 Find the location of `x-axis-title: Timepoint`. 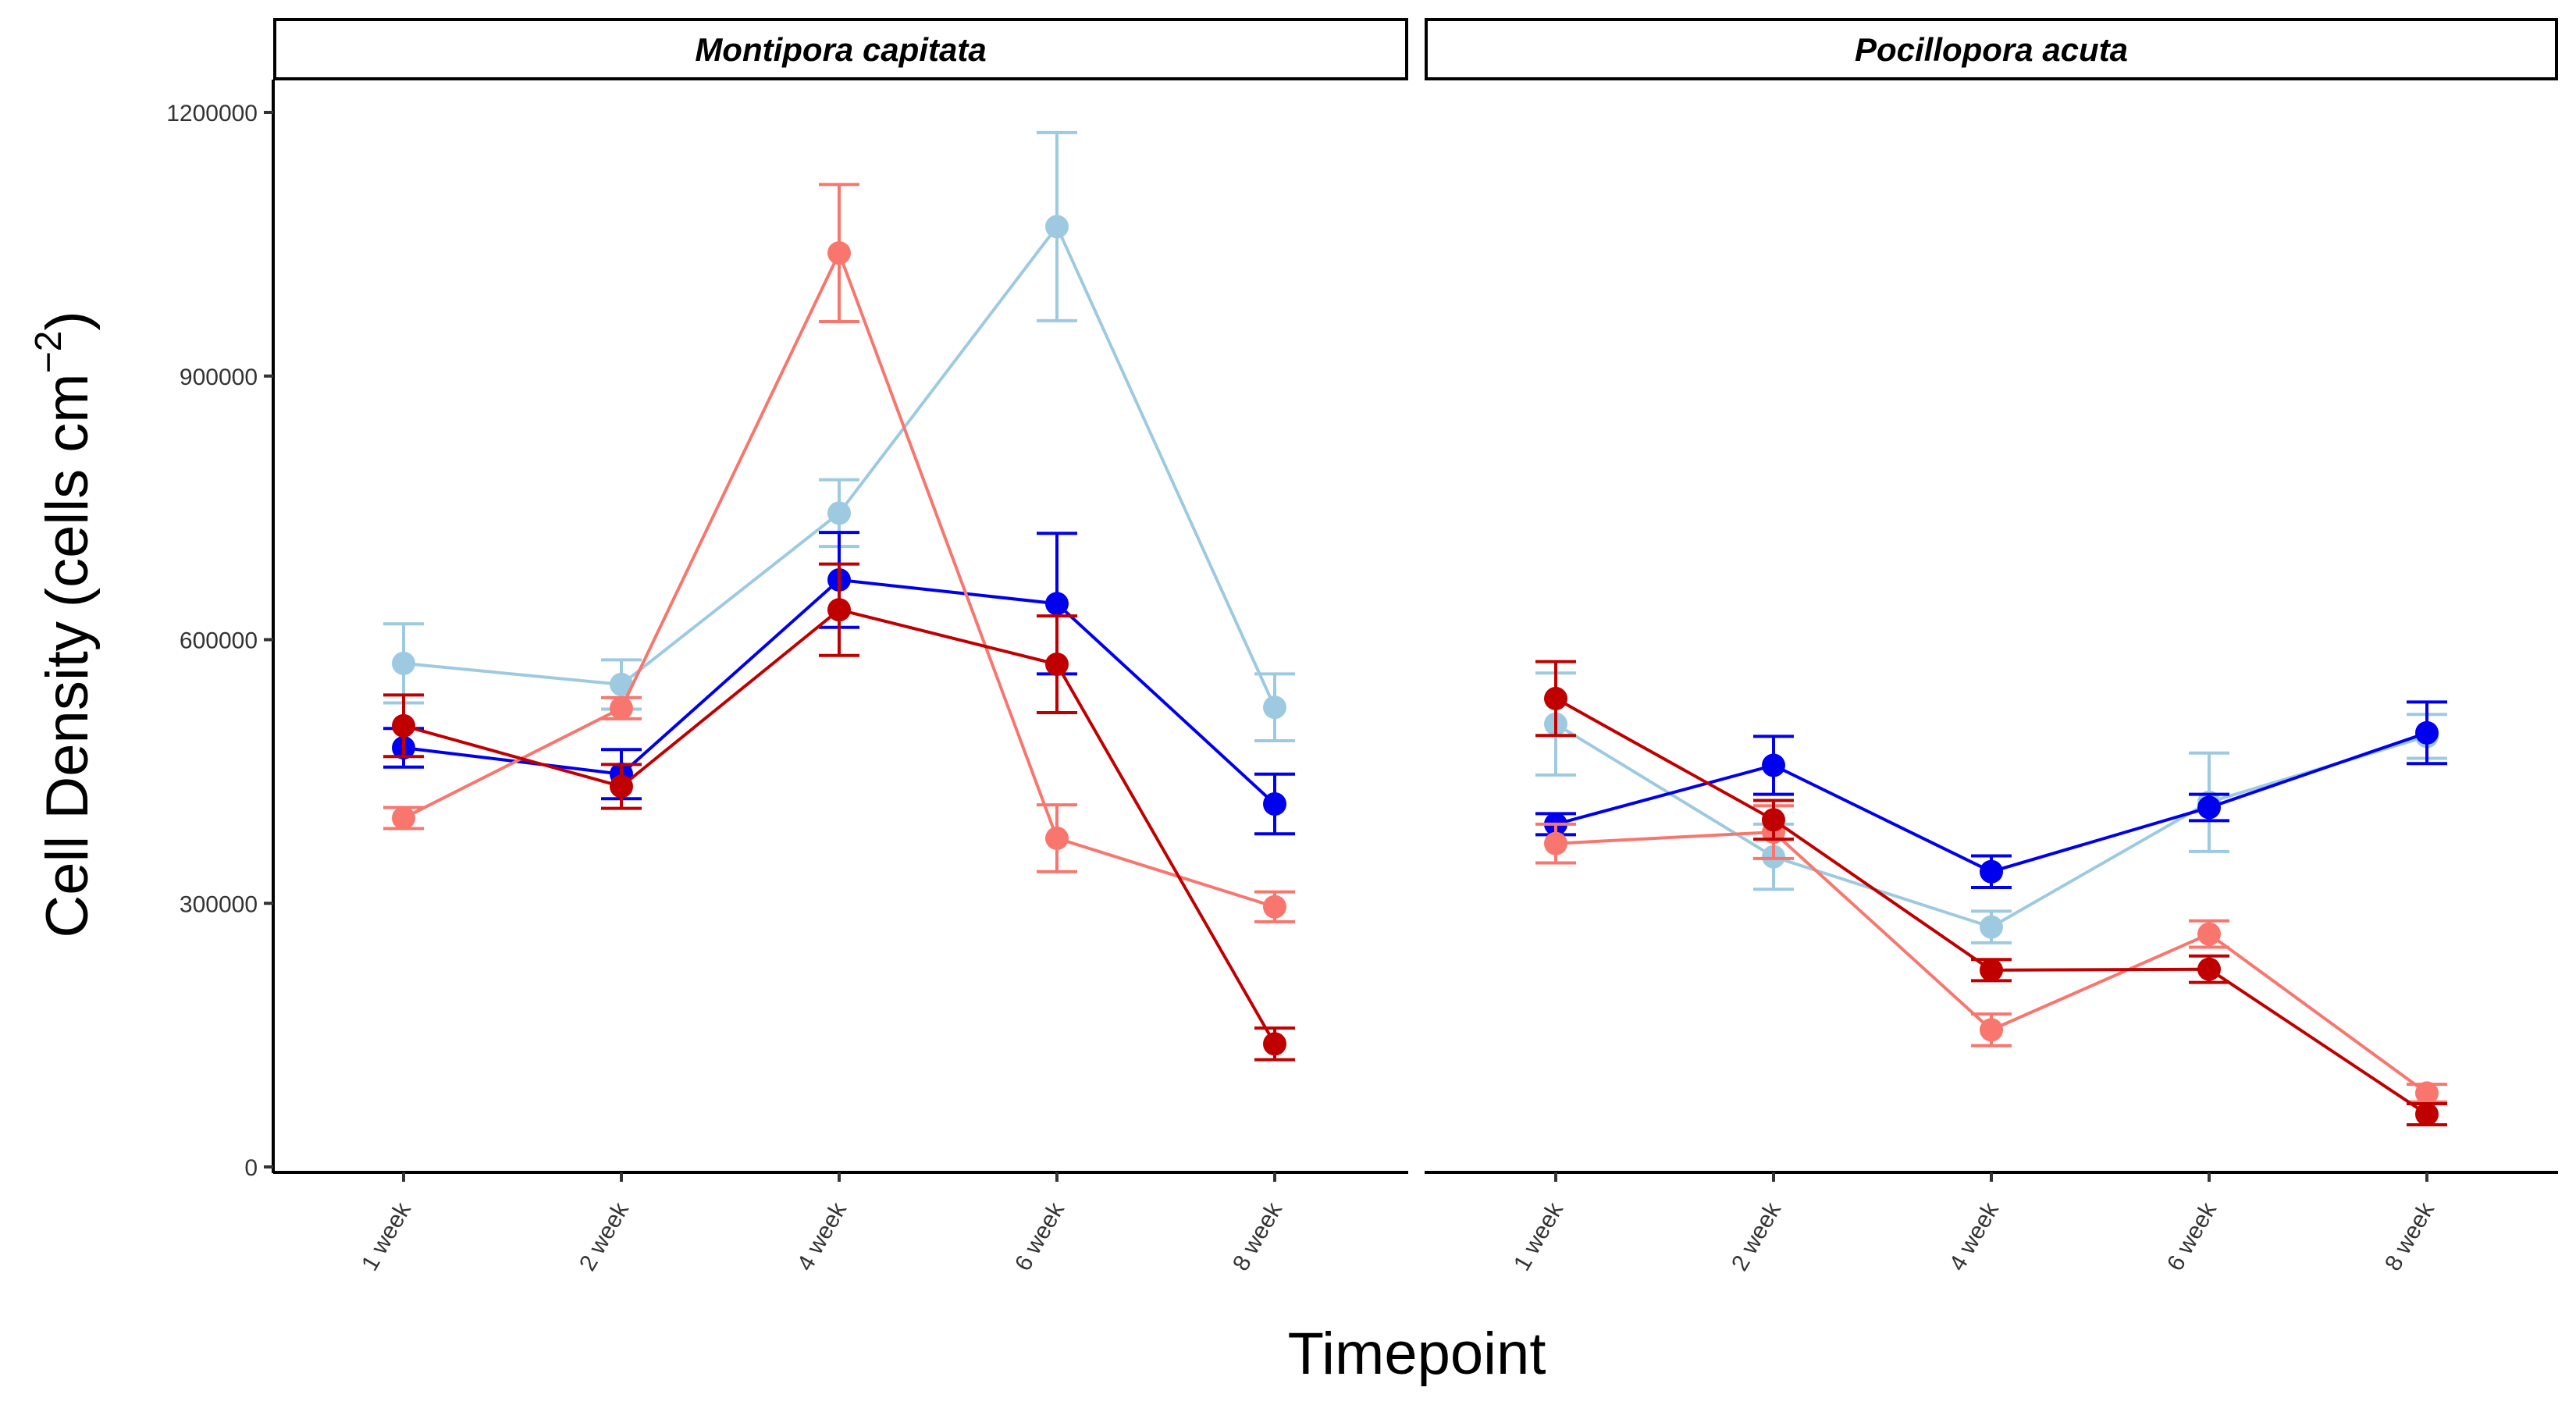

x-axis-title: Timepoint is located at coordinates (1417, 1354).